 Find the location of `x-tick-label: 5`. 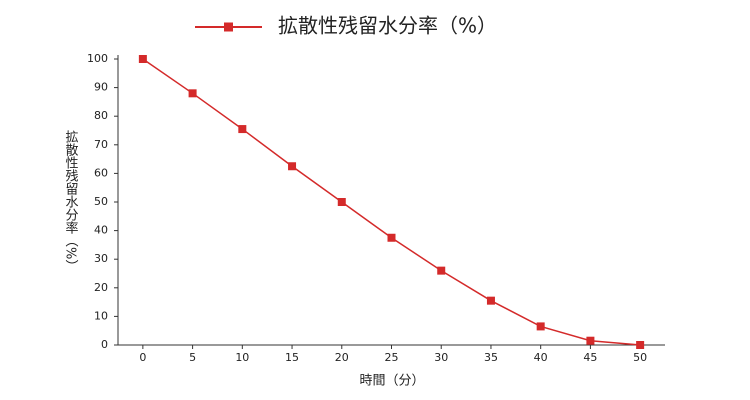

x-tick-label: 5 is located at coordinates (192, 357).